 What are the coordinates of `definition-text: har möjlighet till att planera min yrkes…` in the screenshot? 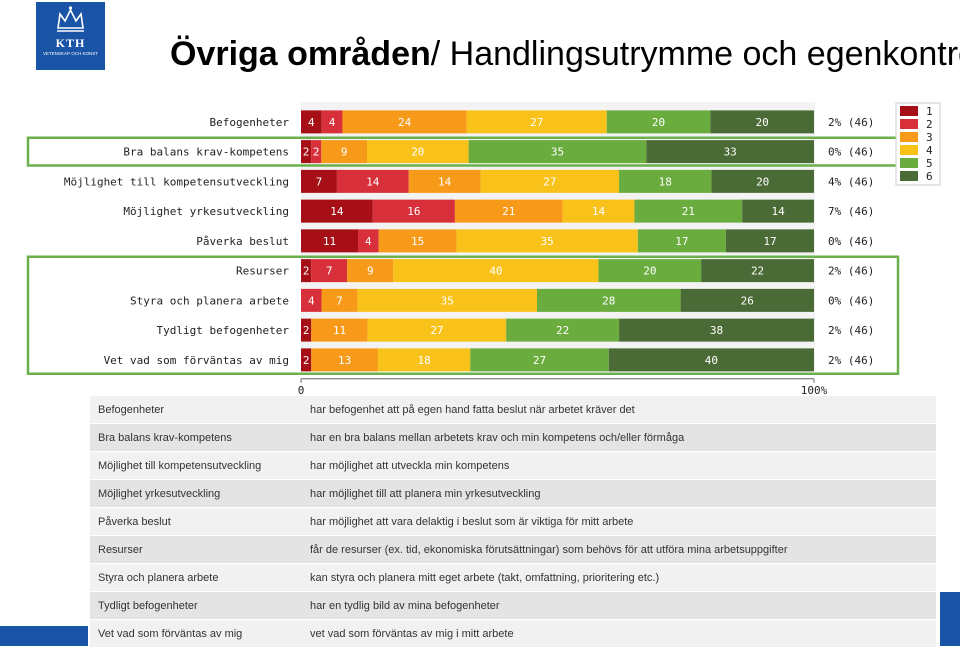 It's located at (619, 493).